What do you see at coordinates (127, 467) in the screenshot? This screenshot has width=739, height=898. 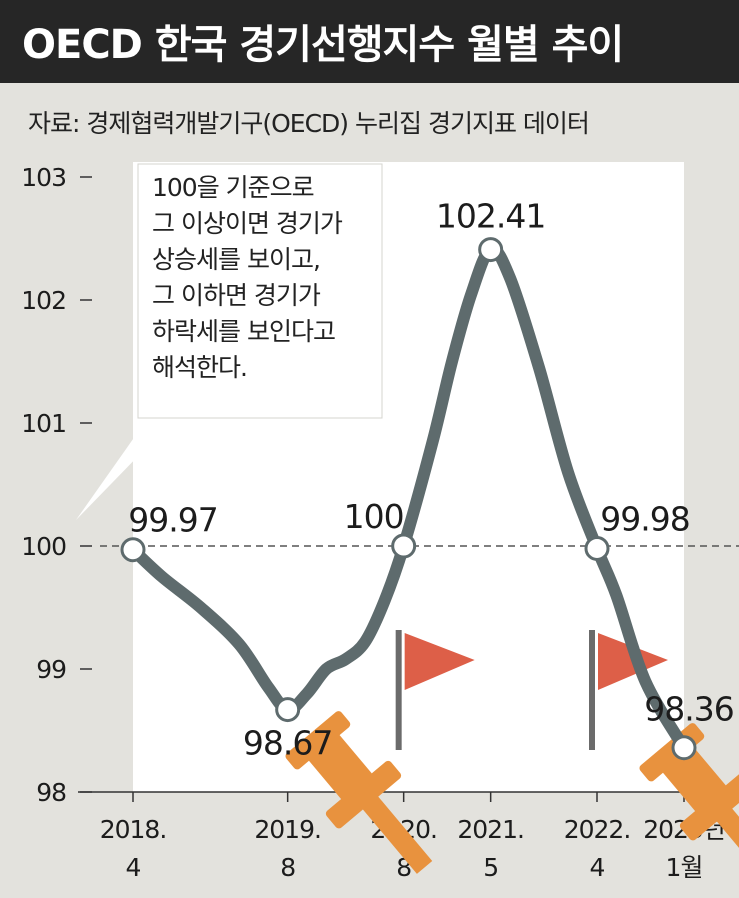 I see `speech-bubble-tail` at bounding box center [127, 467].